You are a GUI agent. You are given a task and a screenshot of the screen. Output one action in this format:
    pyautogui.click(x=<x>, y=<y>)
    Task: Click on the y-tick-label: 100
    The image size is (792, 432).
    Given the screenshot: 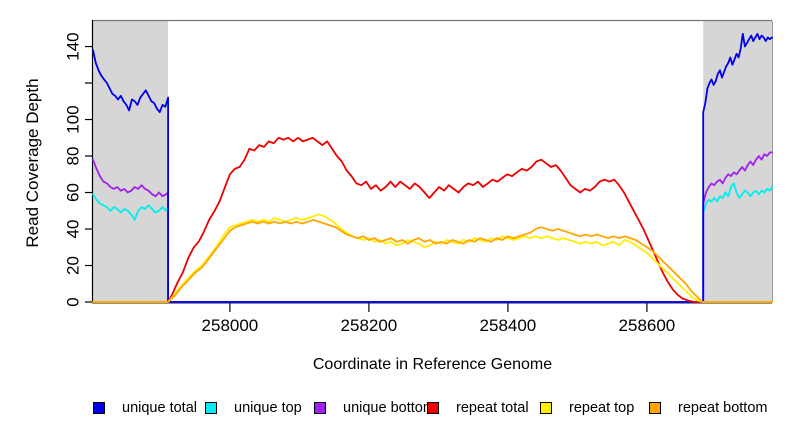 What is the action you would take?
    pyautogui.click(x=72, y=119)
    